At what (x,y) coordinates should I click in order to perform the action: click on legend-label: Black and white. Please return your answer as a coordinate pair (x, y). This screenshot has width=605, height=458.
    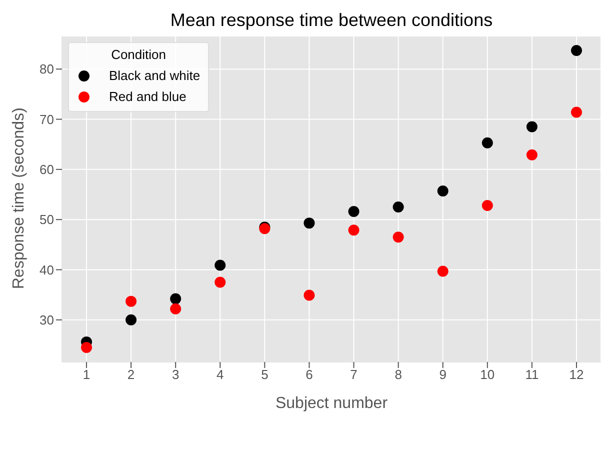
    Looking at the image, I should click on (154, 75).